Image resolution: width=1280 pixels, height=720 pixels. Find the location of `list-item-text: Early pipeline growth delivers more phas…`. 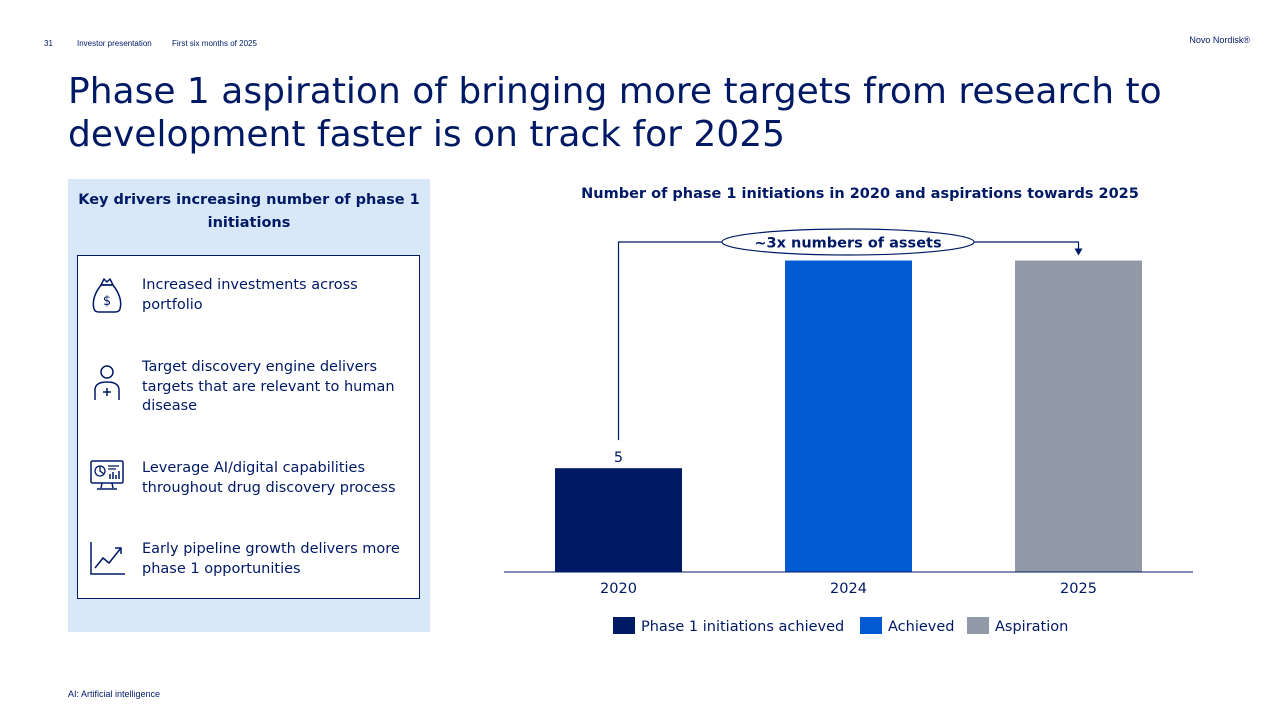

list-item-text: Early pipeline growth delivers more phas… is located at coordinates (271, 559).